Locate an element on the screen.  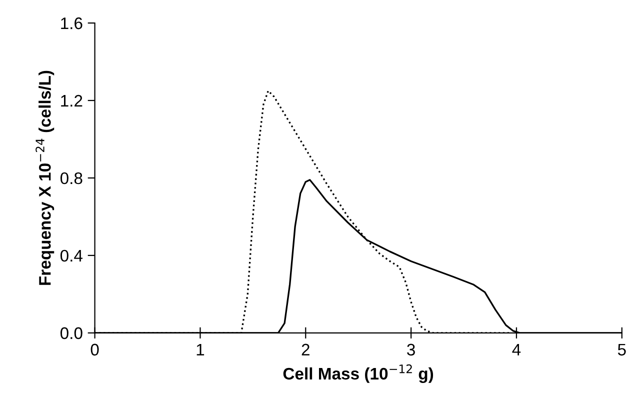
x-tick-label: 2 is located at coordinates (306, 350).